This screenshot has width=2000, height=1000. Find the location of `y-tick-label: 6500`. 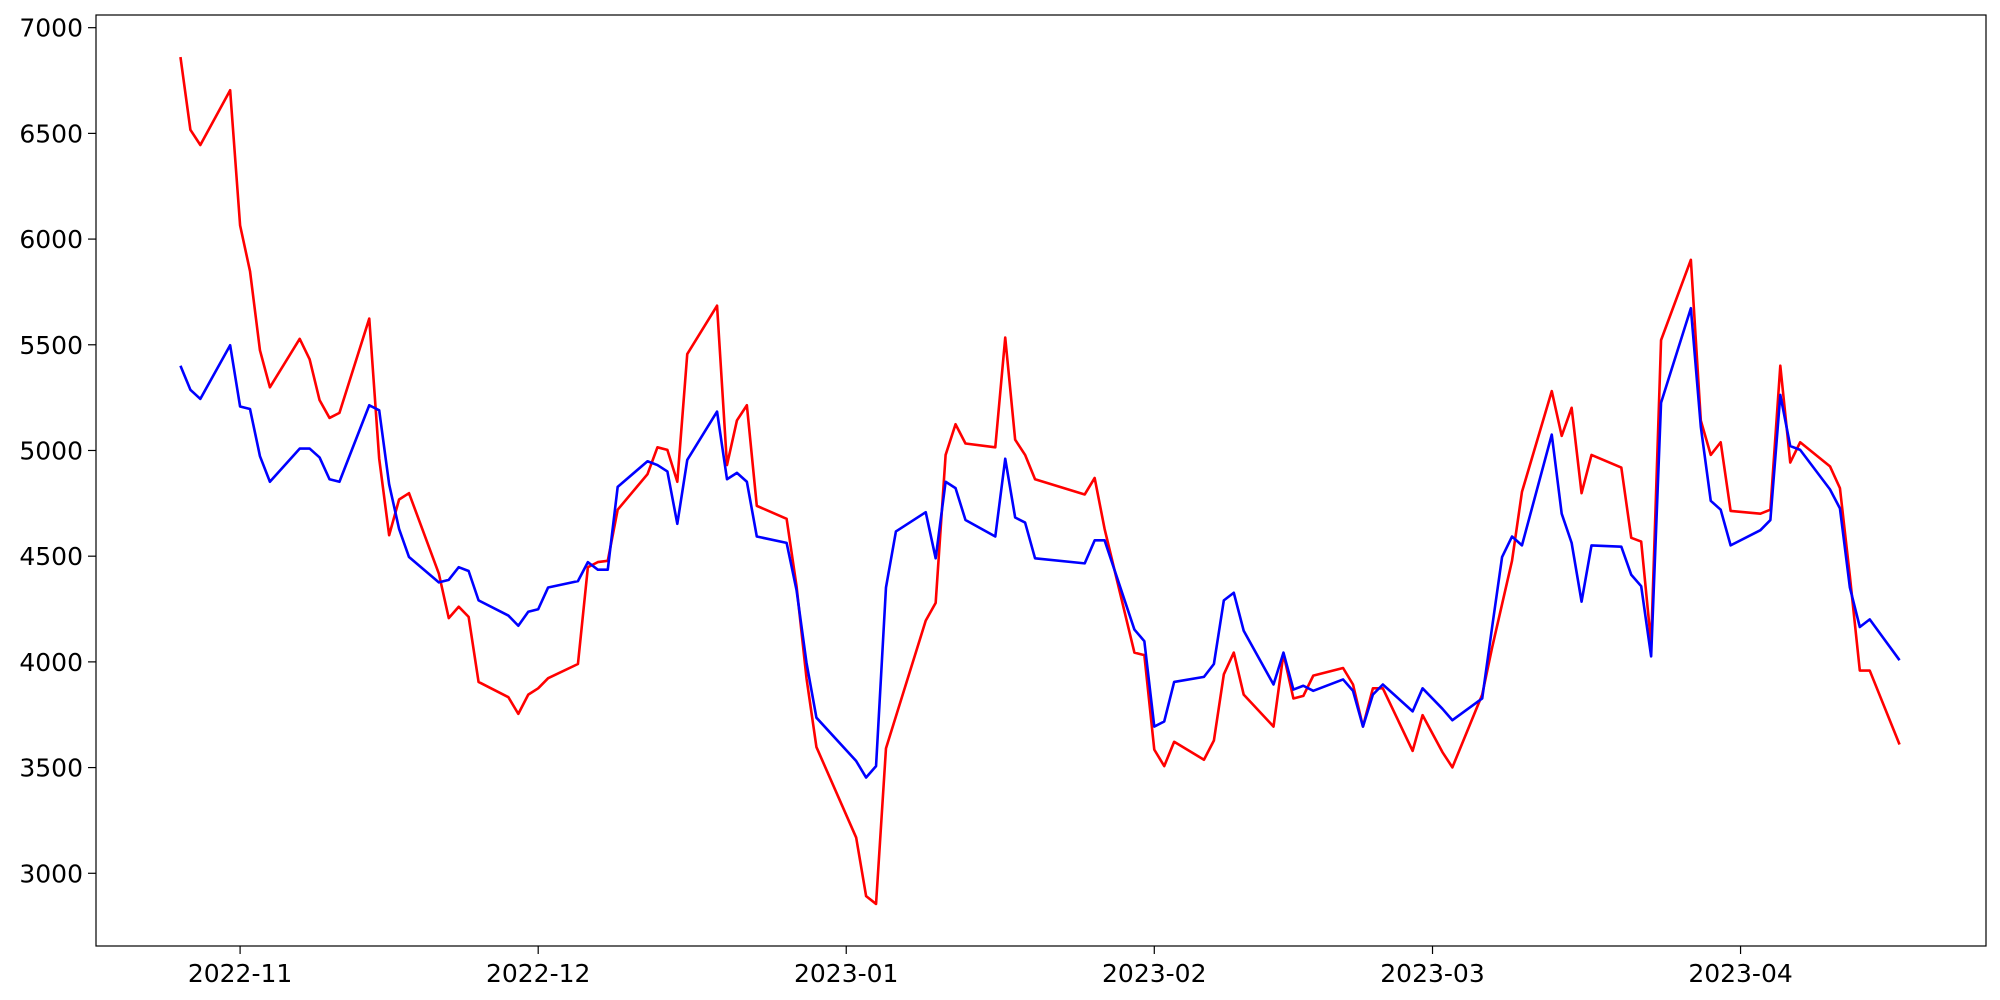

y-tick-label: 6500 is located at coordinates (51, 133).